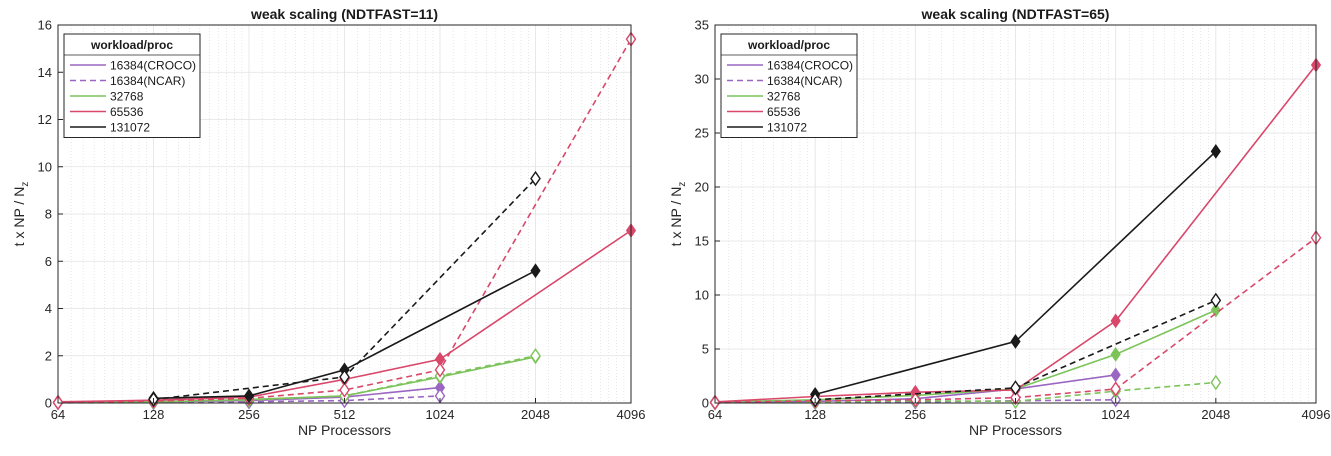  I want to click on chart-title: weak scaling (NDTFAST=11), so click(344, 14).